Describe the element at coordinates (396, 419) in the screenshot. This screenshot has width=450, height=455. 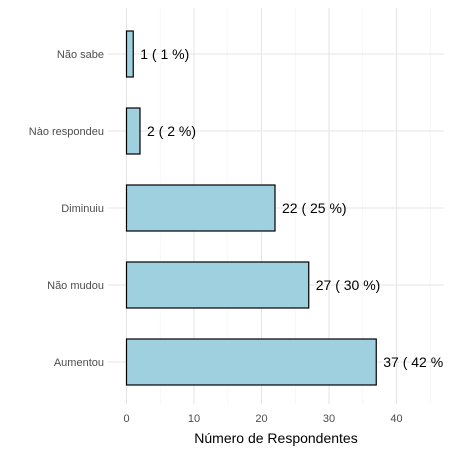
I see `x-tick-label: 40` at that location.